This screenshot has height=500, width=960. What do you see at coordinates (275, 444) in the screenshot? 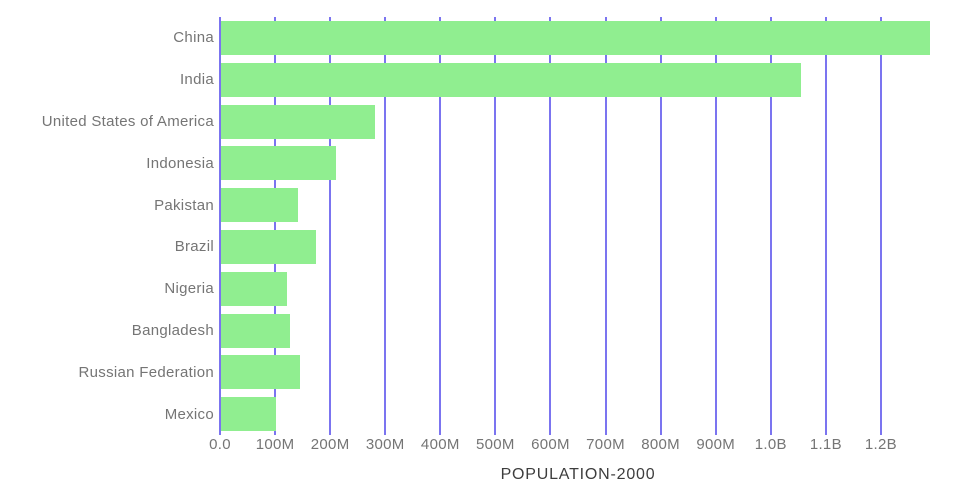
I see `x-tick-label: 100M` at bounding box center [275, 444].